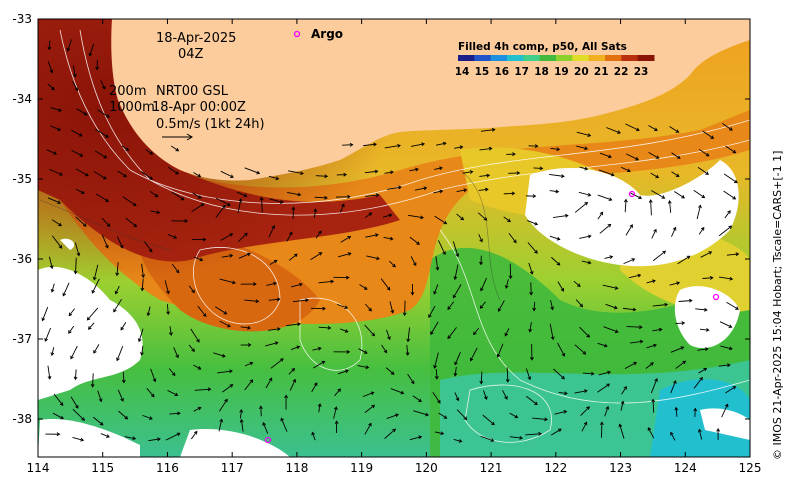 This screenshot has height=492, width=791. Describe the element at coordinates (297, 34) in the screenshot. I see `argo-legend-icon` at that location.